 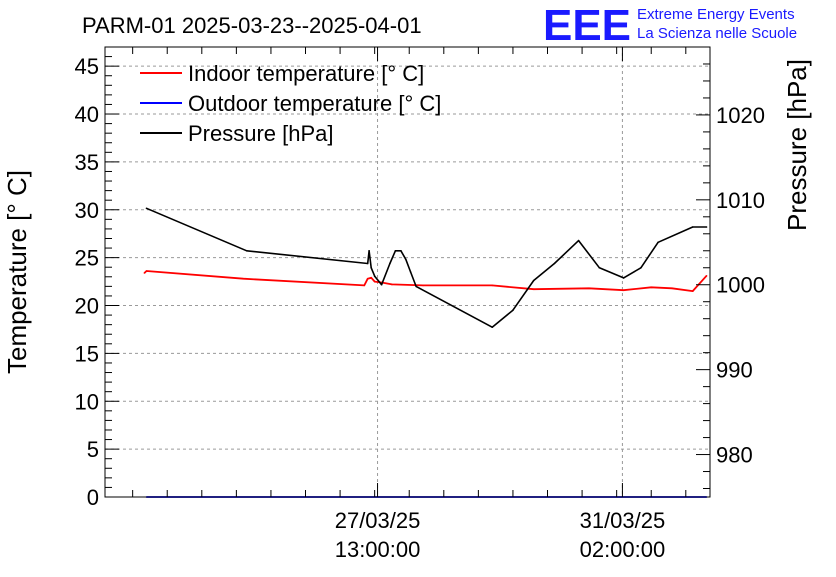 I want to click on right-tick-label: 1020, so click(x=740, y=115).